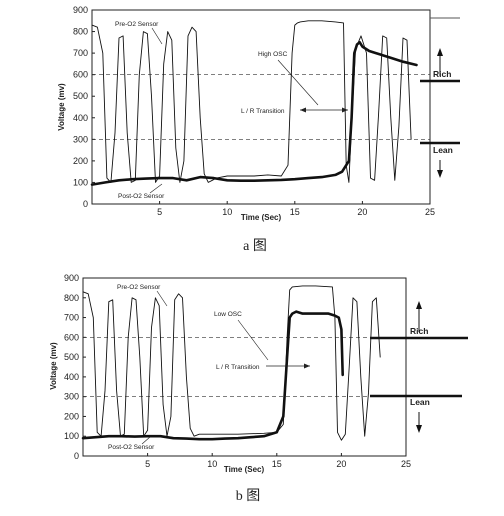  What do you see at coordinates (228, 314) in the screenshot?
I see `annotation-low-osc: Low OSC` at bounding box center [228, 314].